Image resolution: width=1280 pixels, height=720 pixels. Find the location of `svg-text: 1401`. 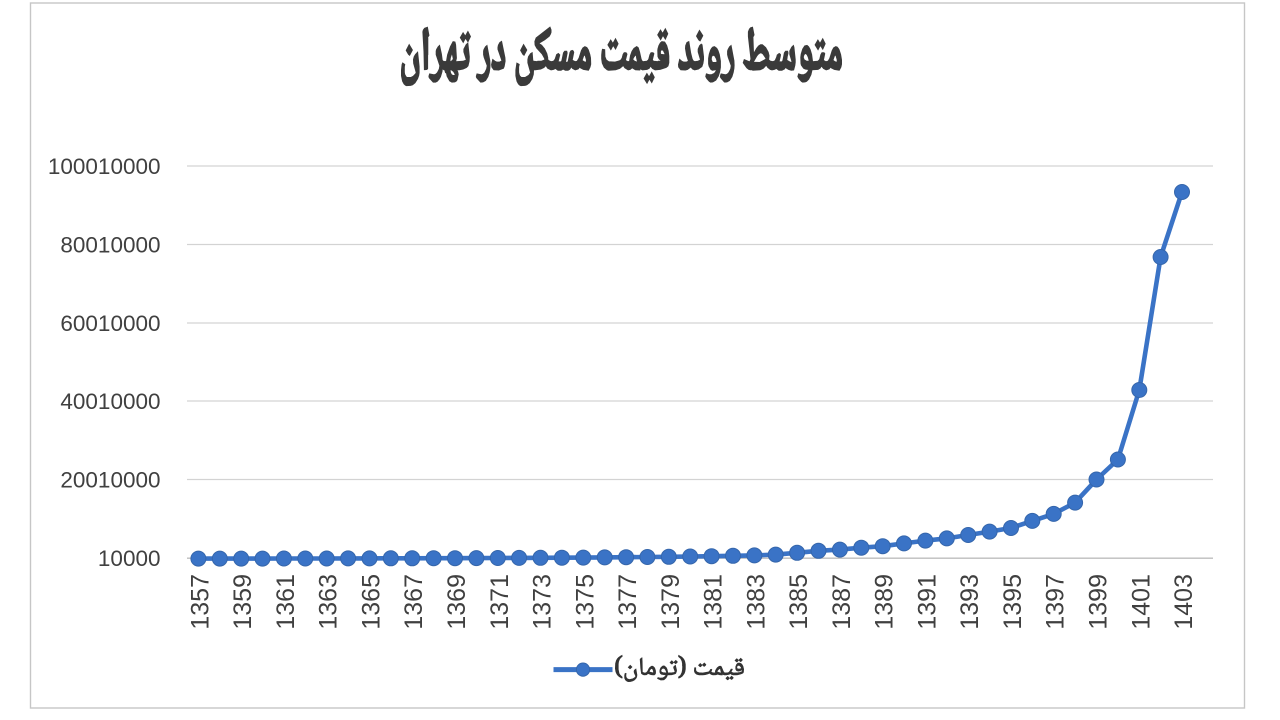

svg-text: 1401 is located at coordinates (1141, 602).